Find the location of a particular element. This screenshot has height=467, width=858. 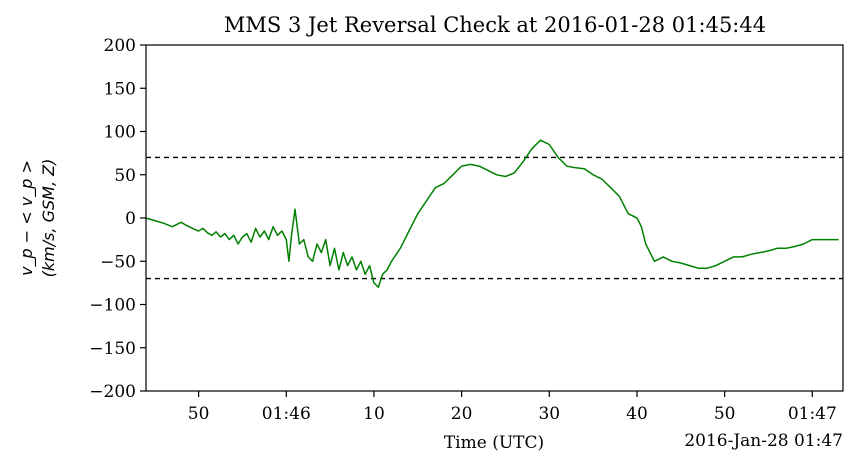

x-axis-label: Time (UTC) is located at coordinates (494, 443).